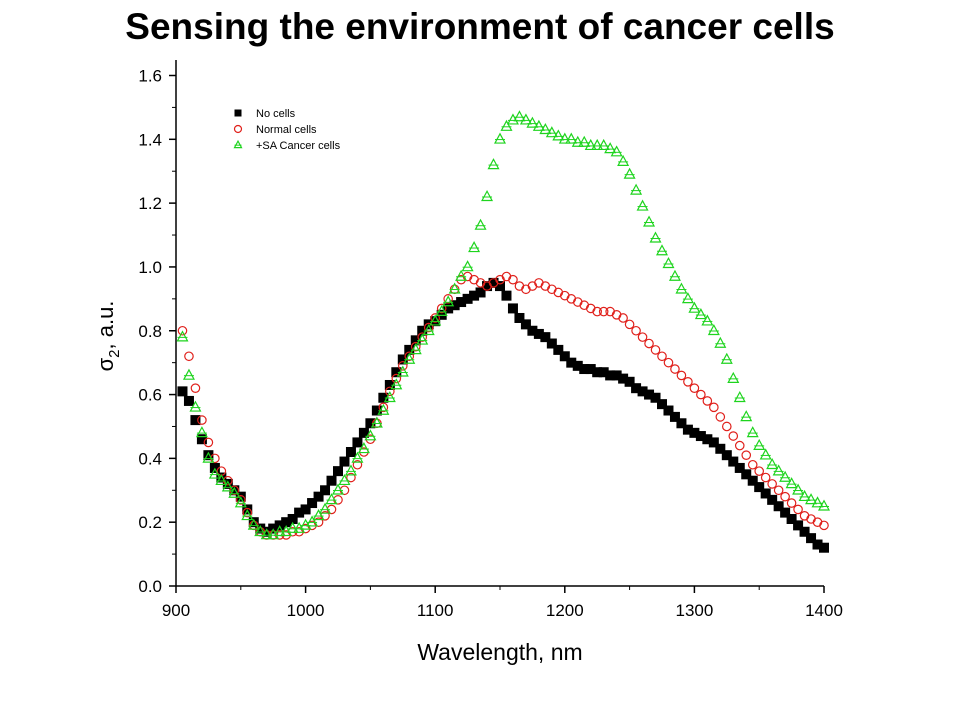 The height and width of the screenshot is (720, 960). Describe the element at coordinates (150, 267) in the screenshot. I see `y-tick-label: 1.0` at that location.